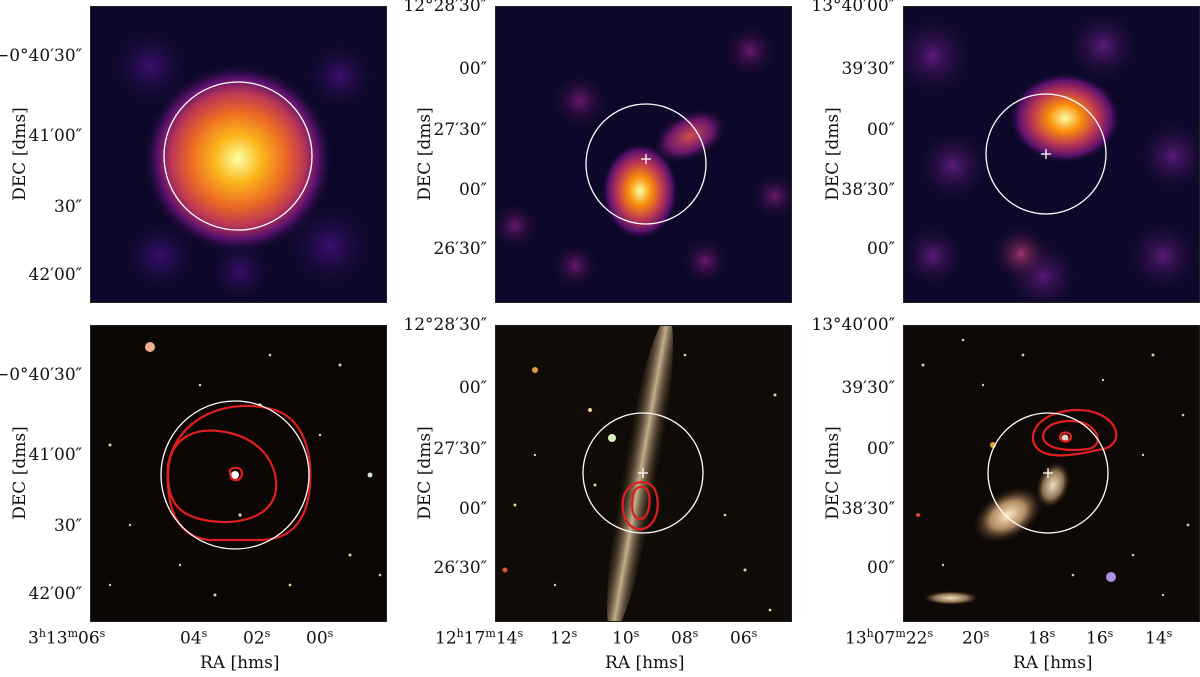 The height and width of the screenshot is (677, 1200). What do you see at coordinates (626, 638) in the screenshot?
I see `ra-tick: 10s` at bounding box center [626, 638].